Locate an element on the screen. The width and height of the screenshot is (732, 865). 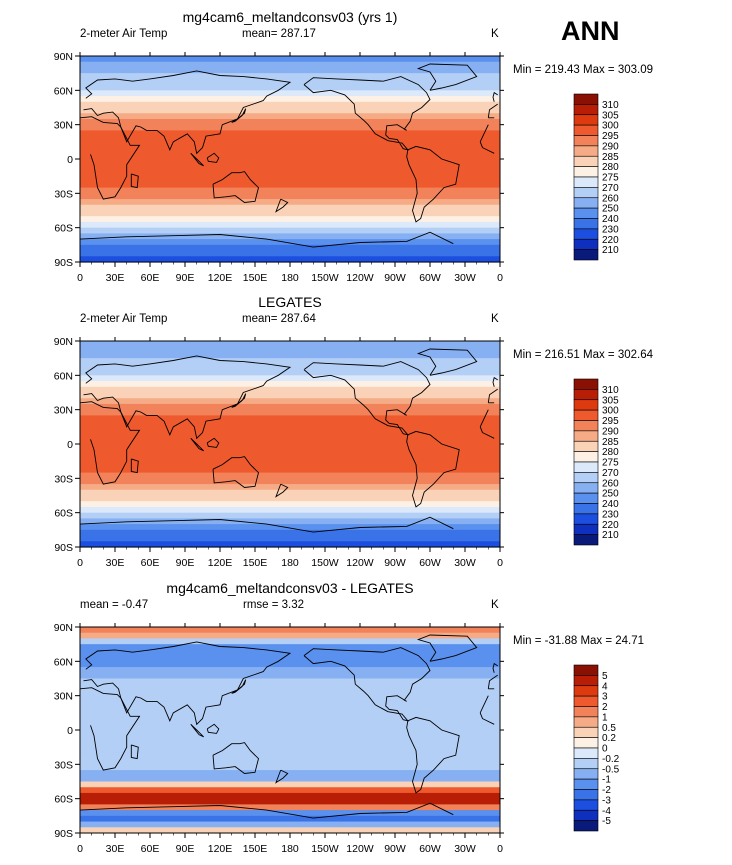
y-tick-label: 60S is located at coordinates (63, 514).